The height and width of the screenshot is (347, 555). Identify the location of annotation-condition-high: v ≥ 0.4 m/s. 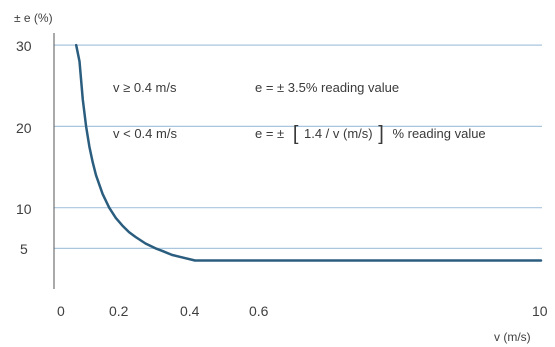
(145, 87).